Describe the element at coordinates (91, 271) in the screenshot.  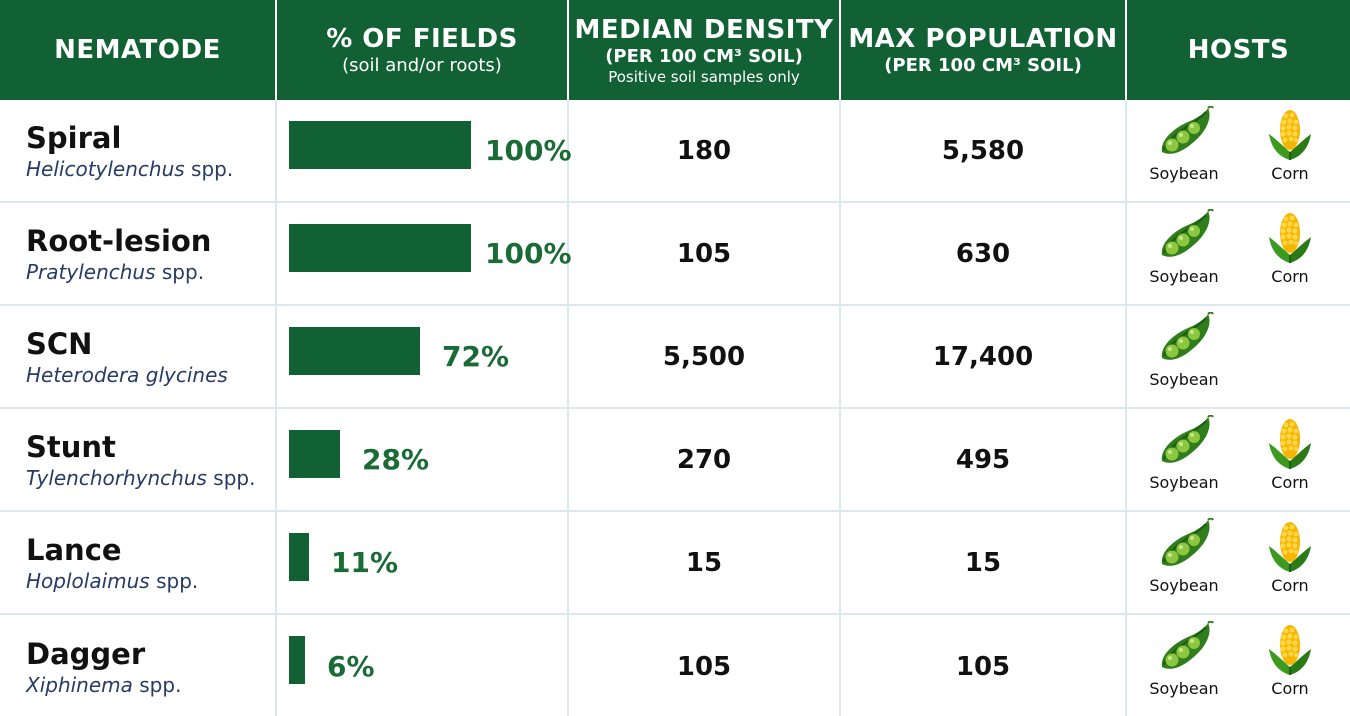
I see `nematode-genus: Pratylenchus` at that location.